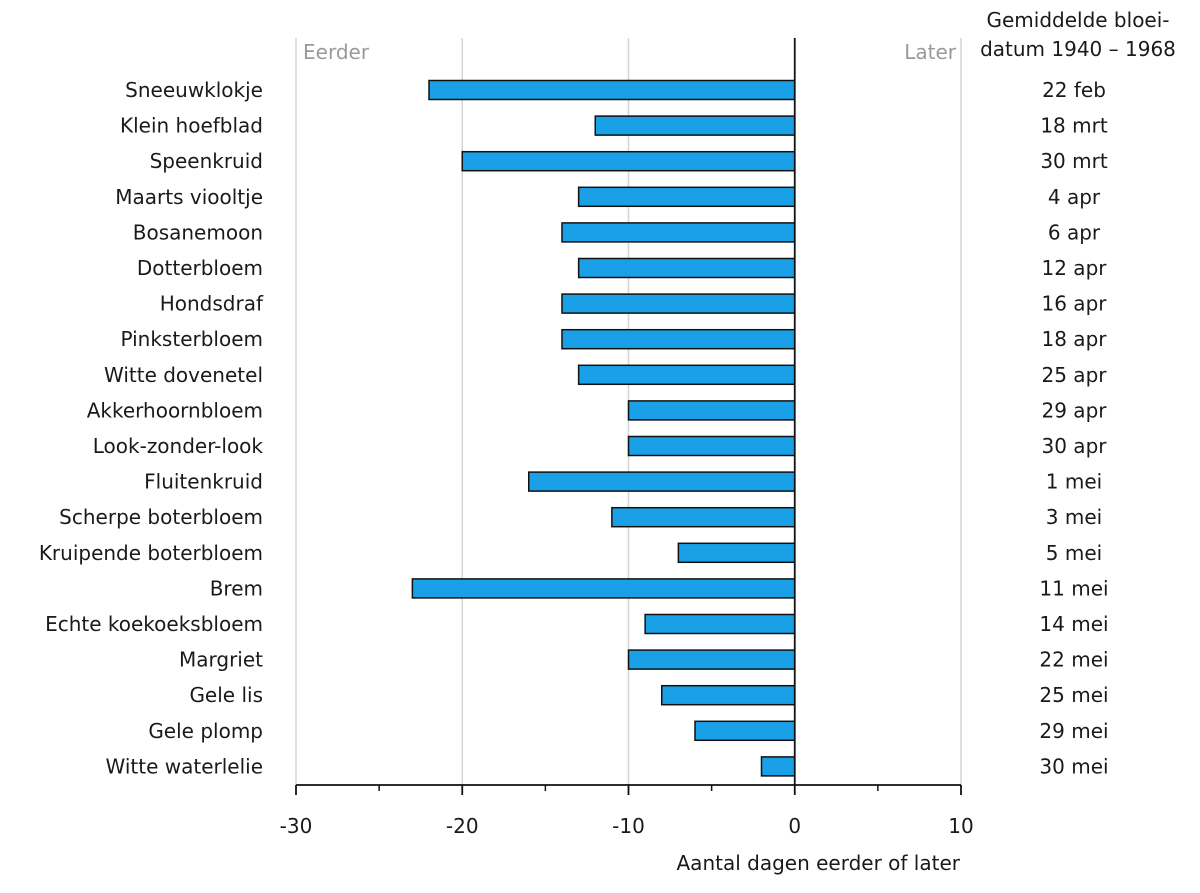 This screenshot has height=893, width=1200. What do you see at coordinates (178, 446) in the screenshot?
I see `category-label: Look-zonder-look` at bounding box center [178, 446].